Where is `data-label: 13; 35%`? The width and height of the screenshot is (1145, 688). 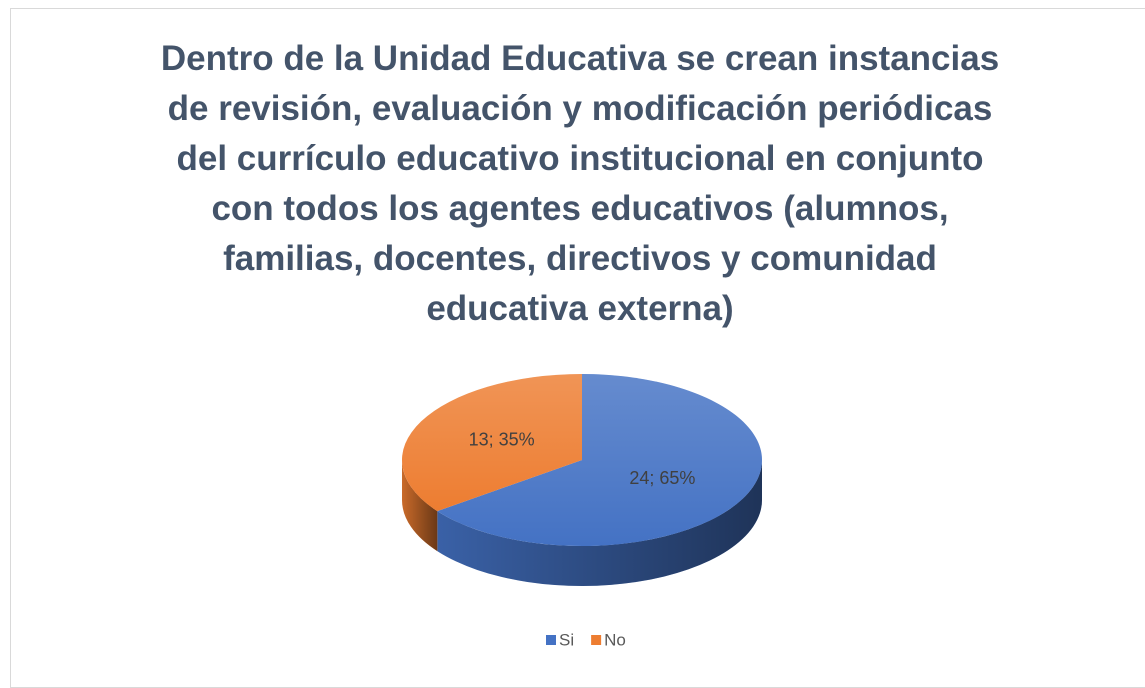
data-label: 13; 35% is located at coordinates (502, 439).